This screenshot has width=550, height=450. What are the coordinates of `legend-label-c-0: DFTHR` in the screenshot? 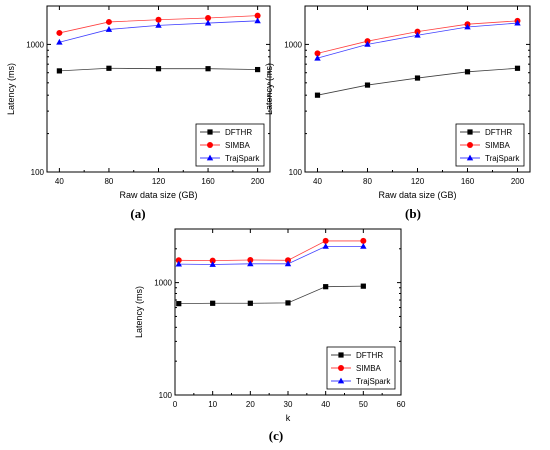 It's located at (369, 355).